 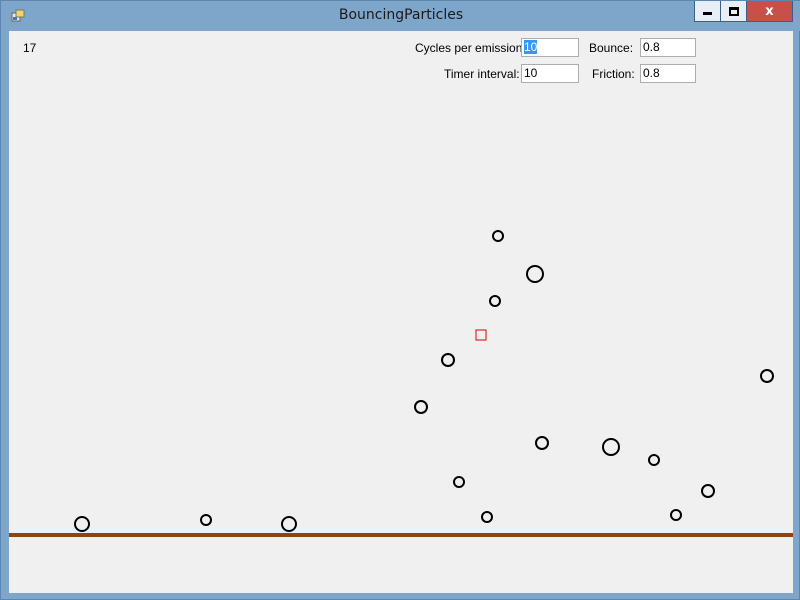 I want to click on ground-line, so click(x=401, y=535).